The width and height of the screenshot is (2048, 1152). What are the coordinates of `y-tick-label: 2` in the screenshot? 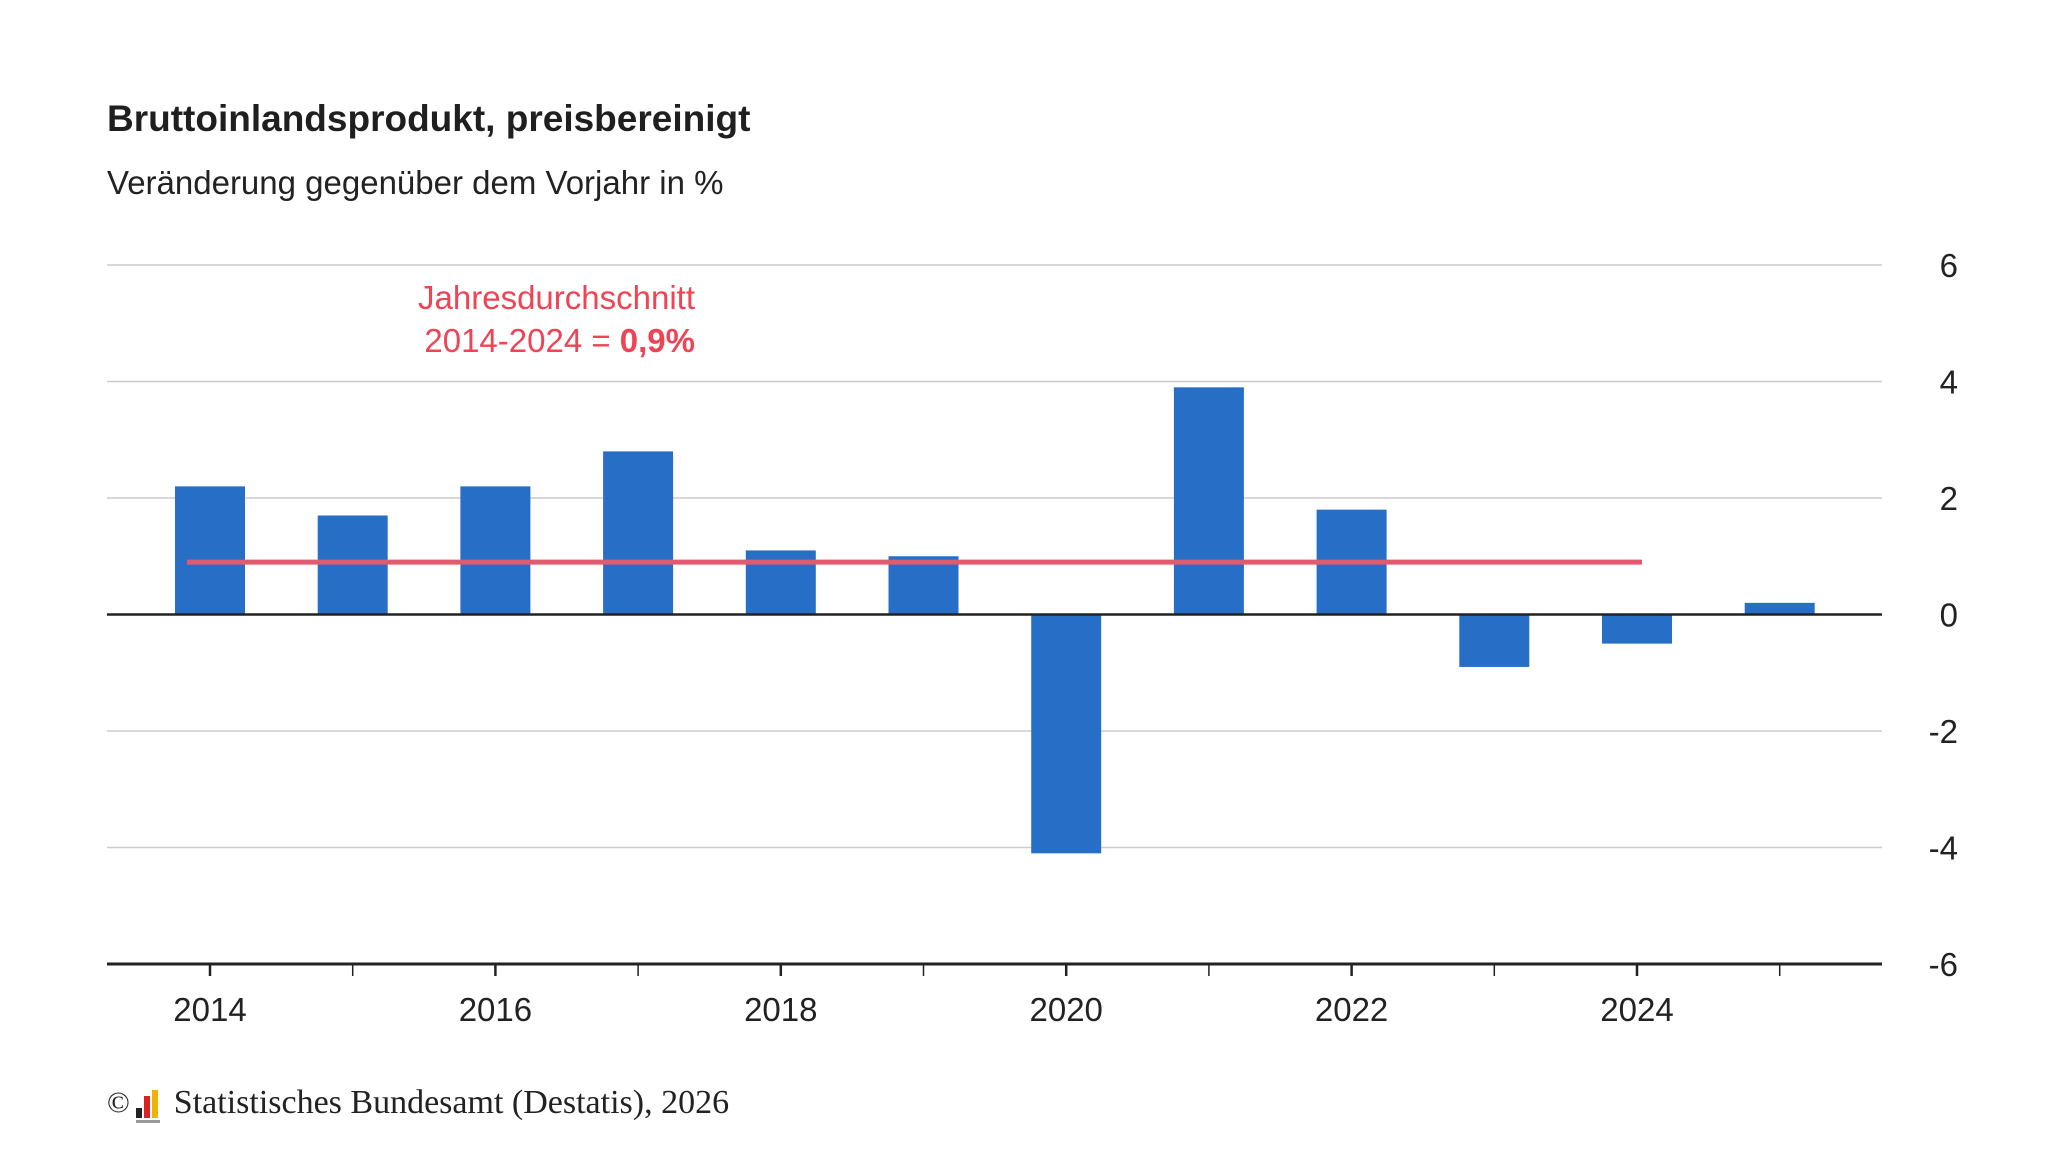 It's located at (1949, 498).